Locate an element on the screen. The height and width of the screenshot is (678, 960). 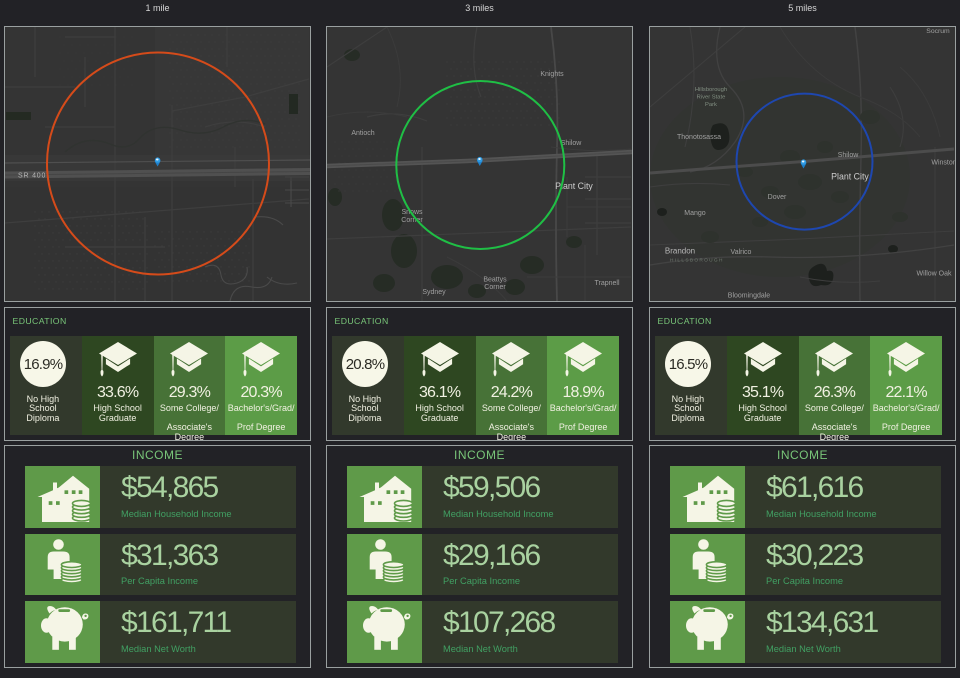
svg-text: Park is located at coordinates (711, 105).